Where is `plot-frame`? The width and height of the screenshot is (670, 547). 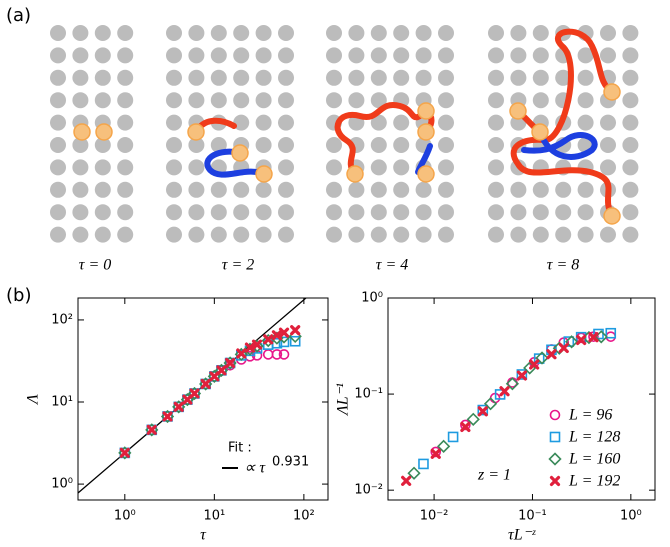
plot-frame is located at coordinates (521, 399).